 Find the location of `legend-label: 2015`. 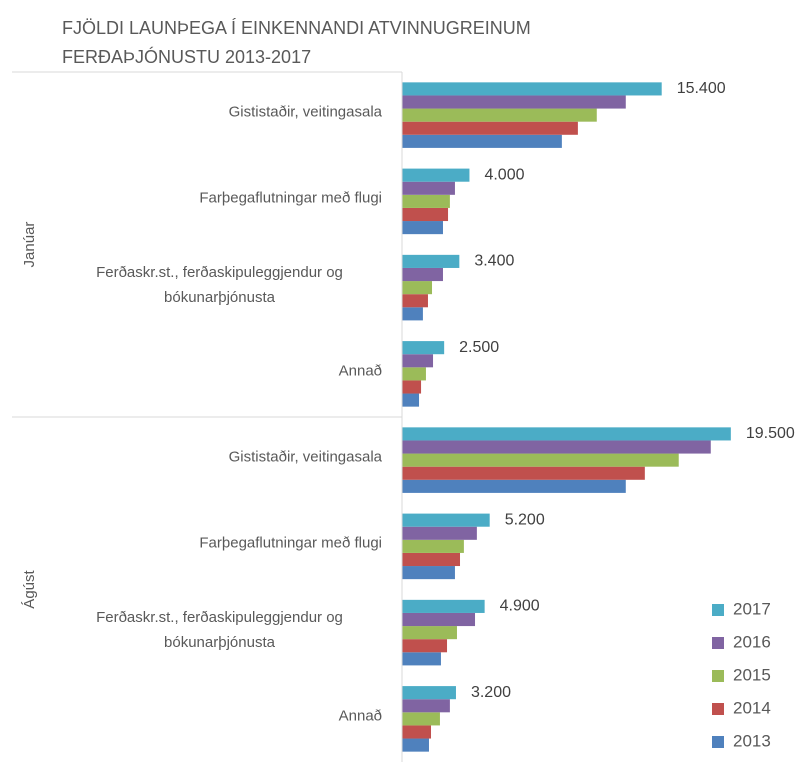

legend-label: 2015 is located at coordinates (752, 674).